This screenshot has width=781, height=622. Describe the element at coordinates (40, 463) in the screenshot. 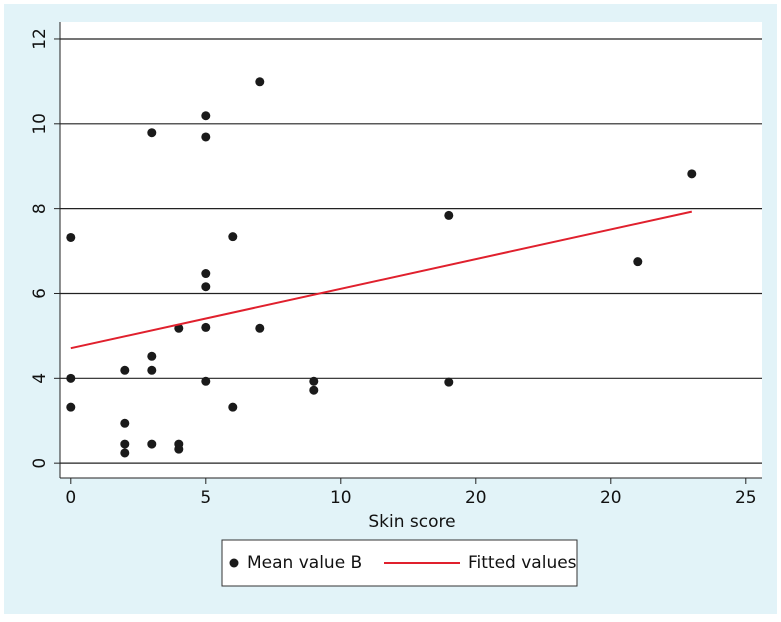

I see `y-tick-label: 0` at that location.